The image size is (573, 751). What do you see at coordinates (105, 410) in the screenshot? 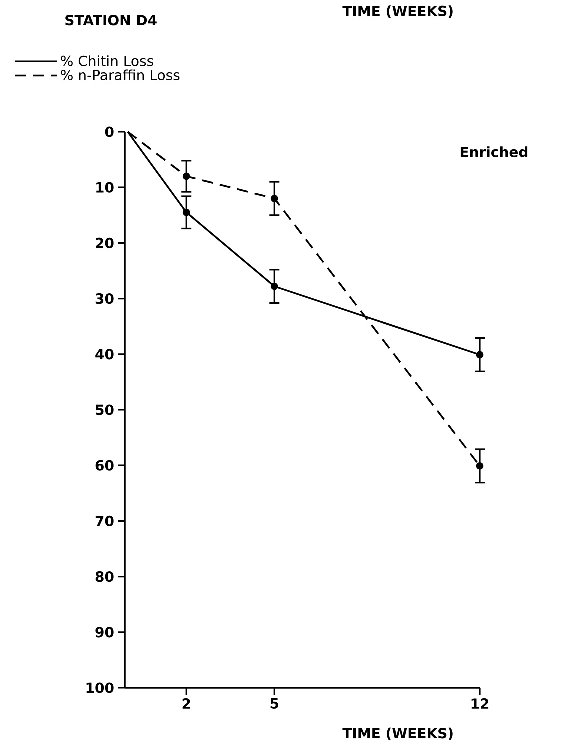
I see `y-tick-label: 50` at bounding box center [105, 410].